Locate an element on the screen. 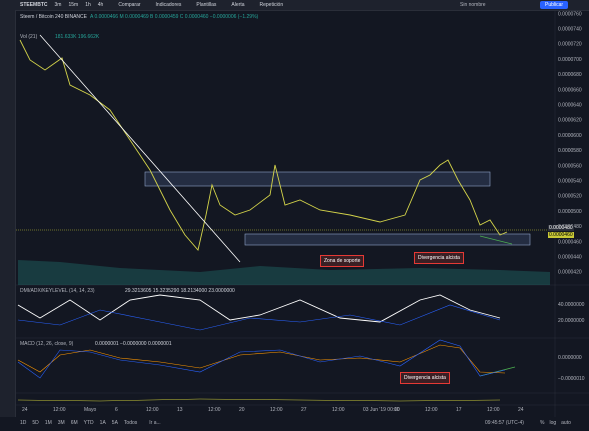 The width and height of the screenshot is (589, 431). volume-label: Vol (21) is located at coordinates (29, 37).